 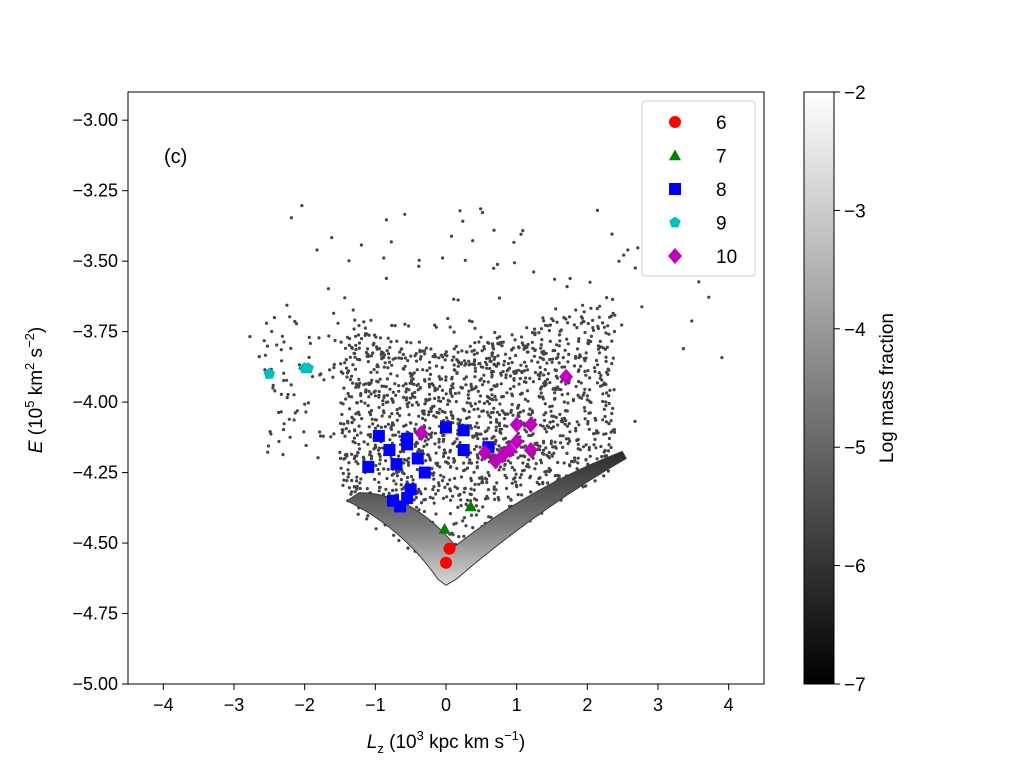 What do you see at coordinates (698, 188) in the screenshot?
I see `legend-box` at bounding box center [698, 188].